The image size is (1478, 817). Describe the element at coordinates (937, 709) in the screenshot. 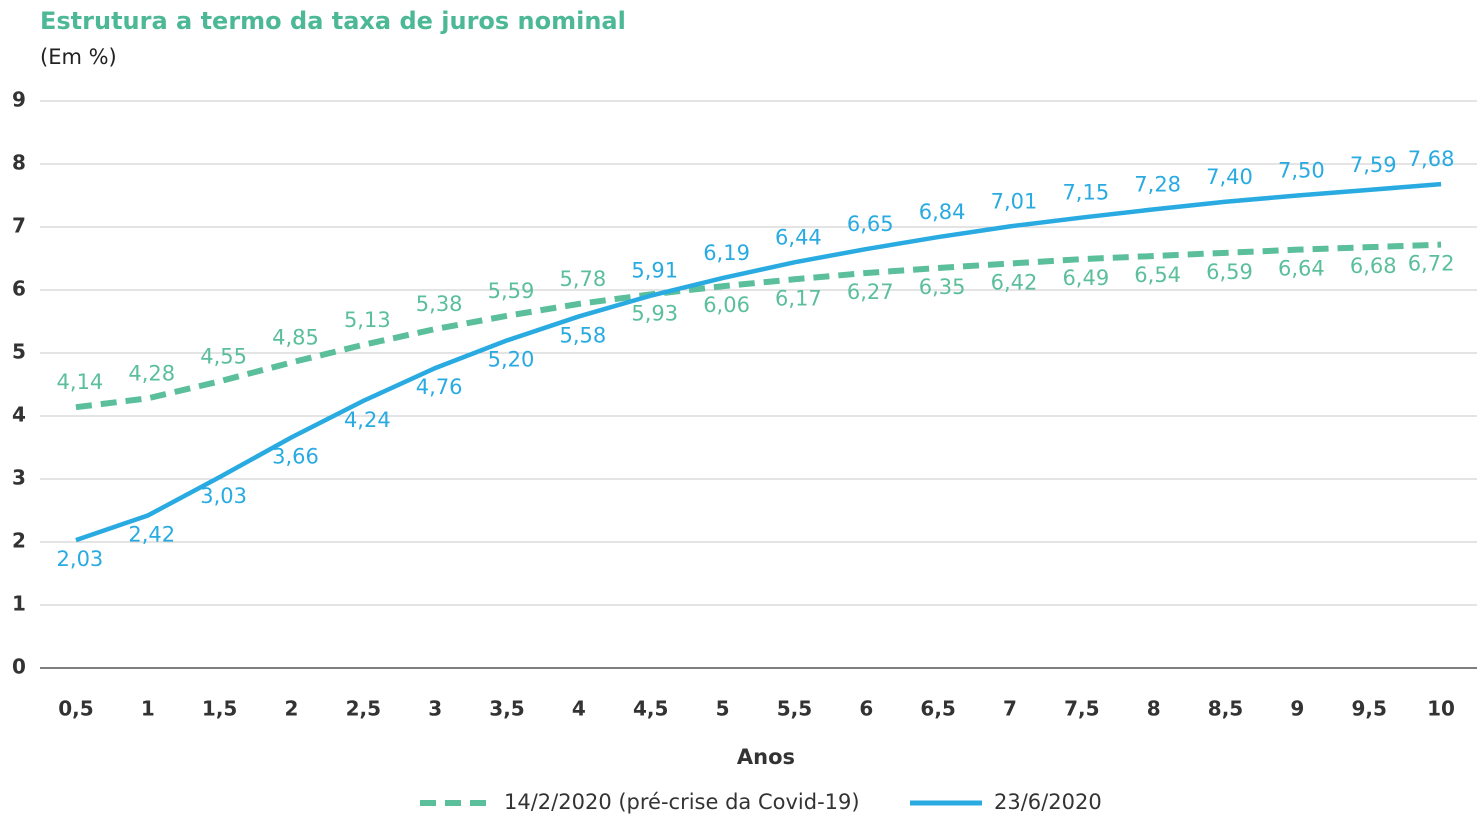

I see `x-tick-label: 6,5` at that location.